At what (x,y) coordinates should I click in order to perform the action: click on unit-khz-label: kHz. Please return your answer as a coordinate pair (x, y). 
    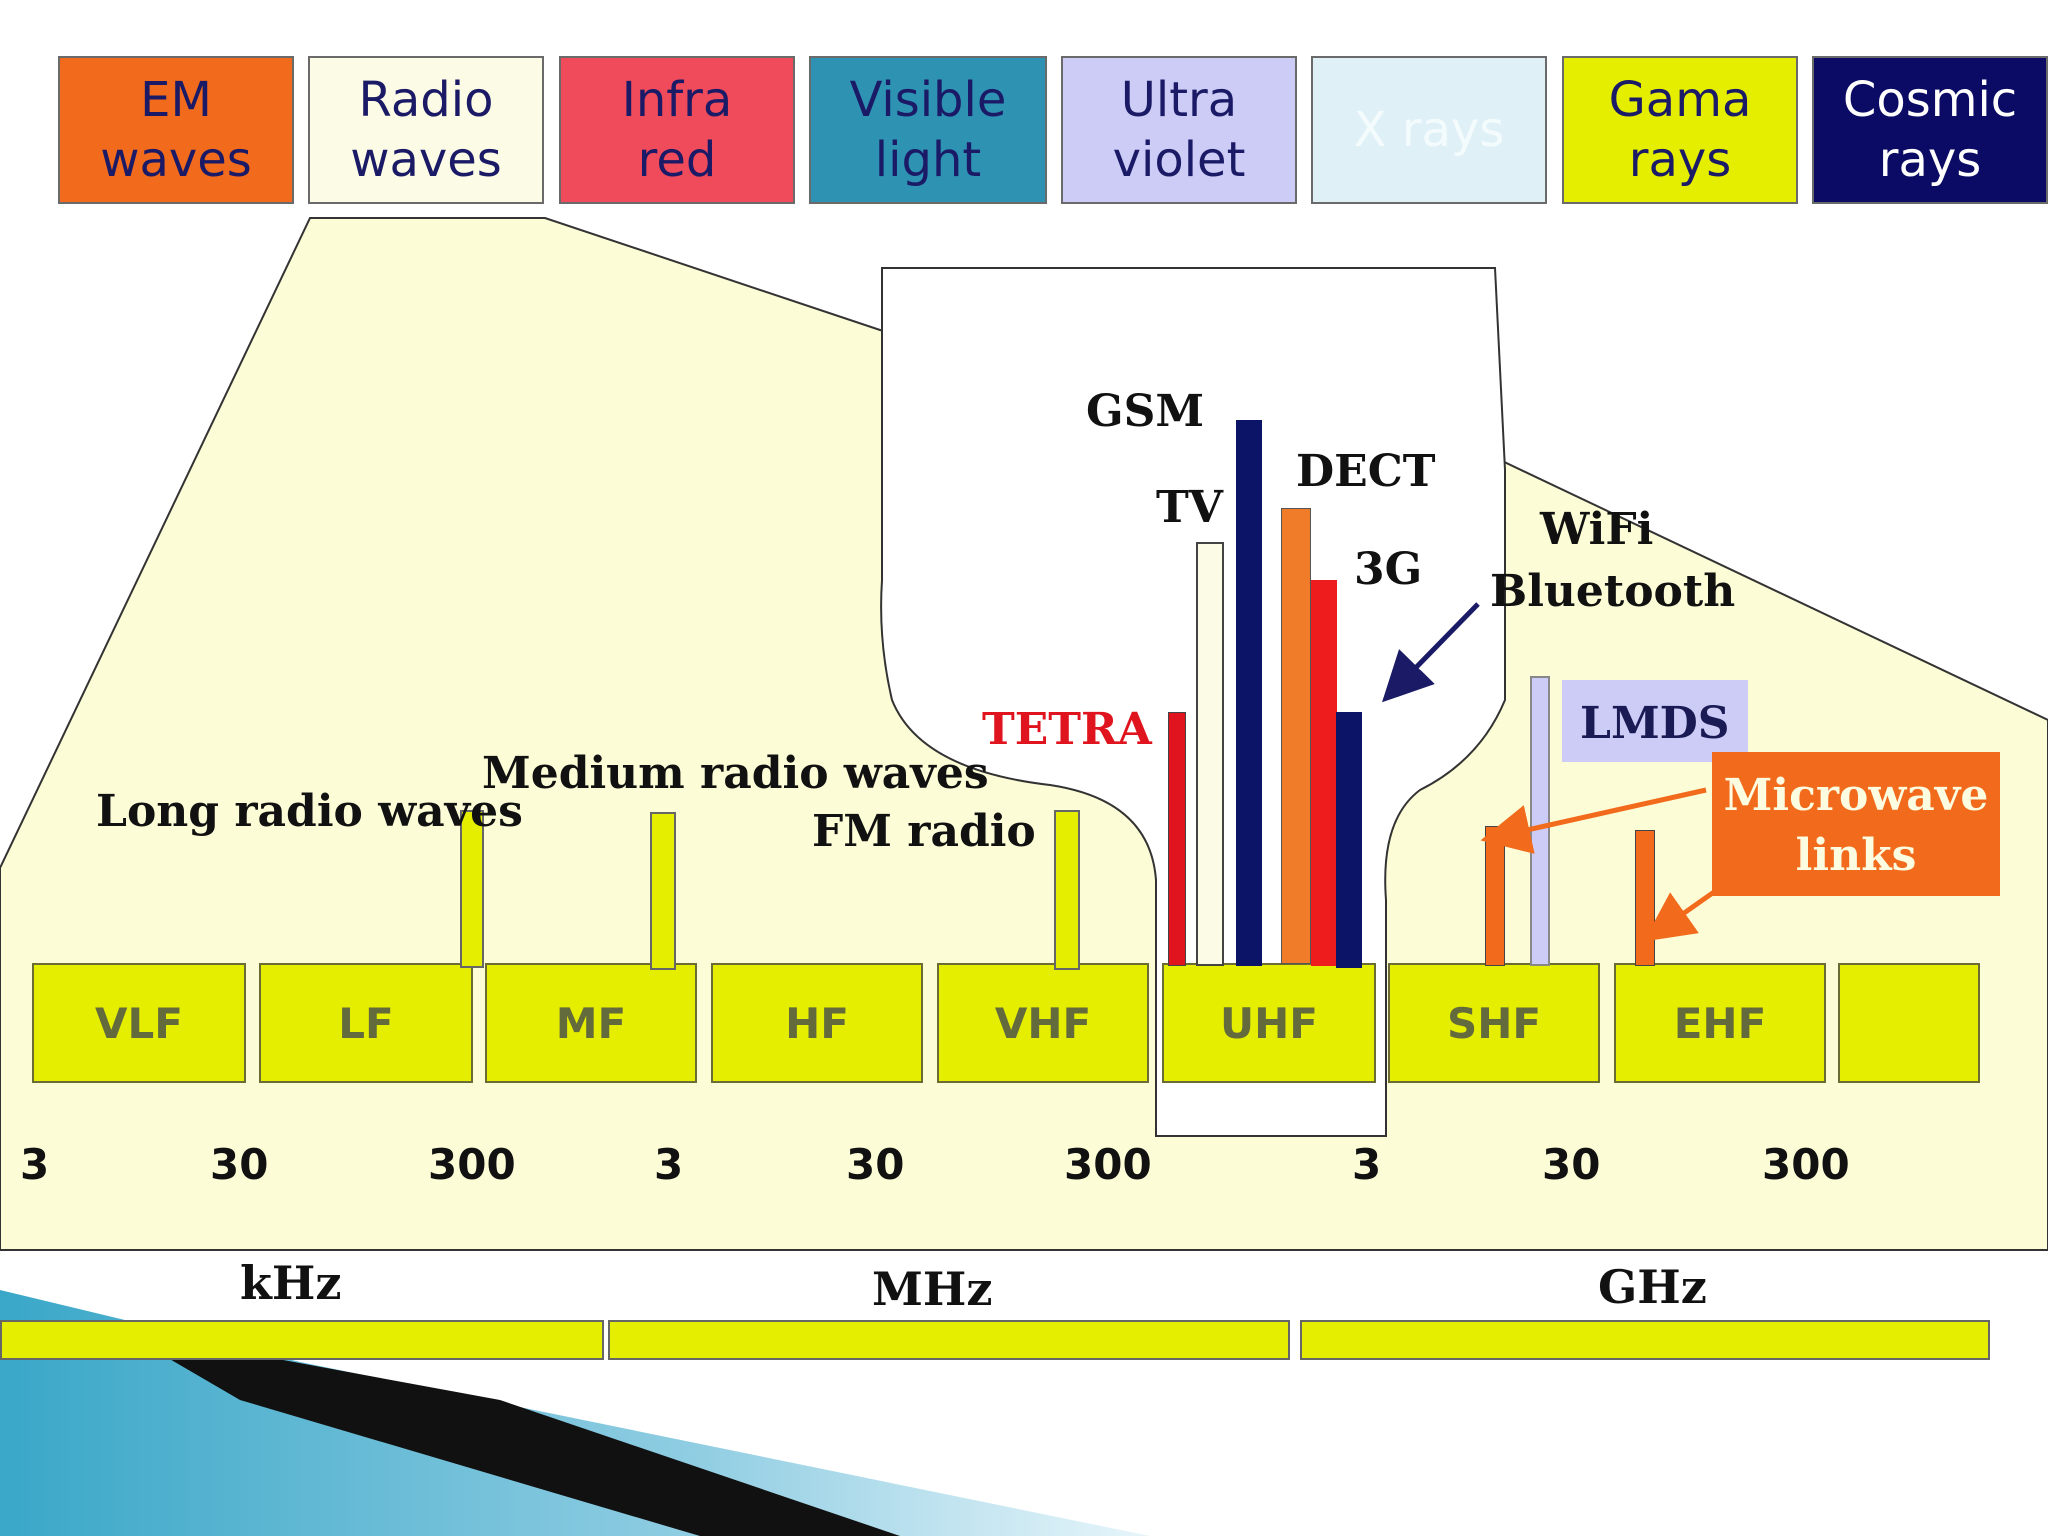
    Looking at the image, I should click on (291, 1283).